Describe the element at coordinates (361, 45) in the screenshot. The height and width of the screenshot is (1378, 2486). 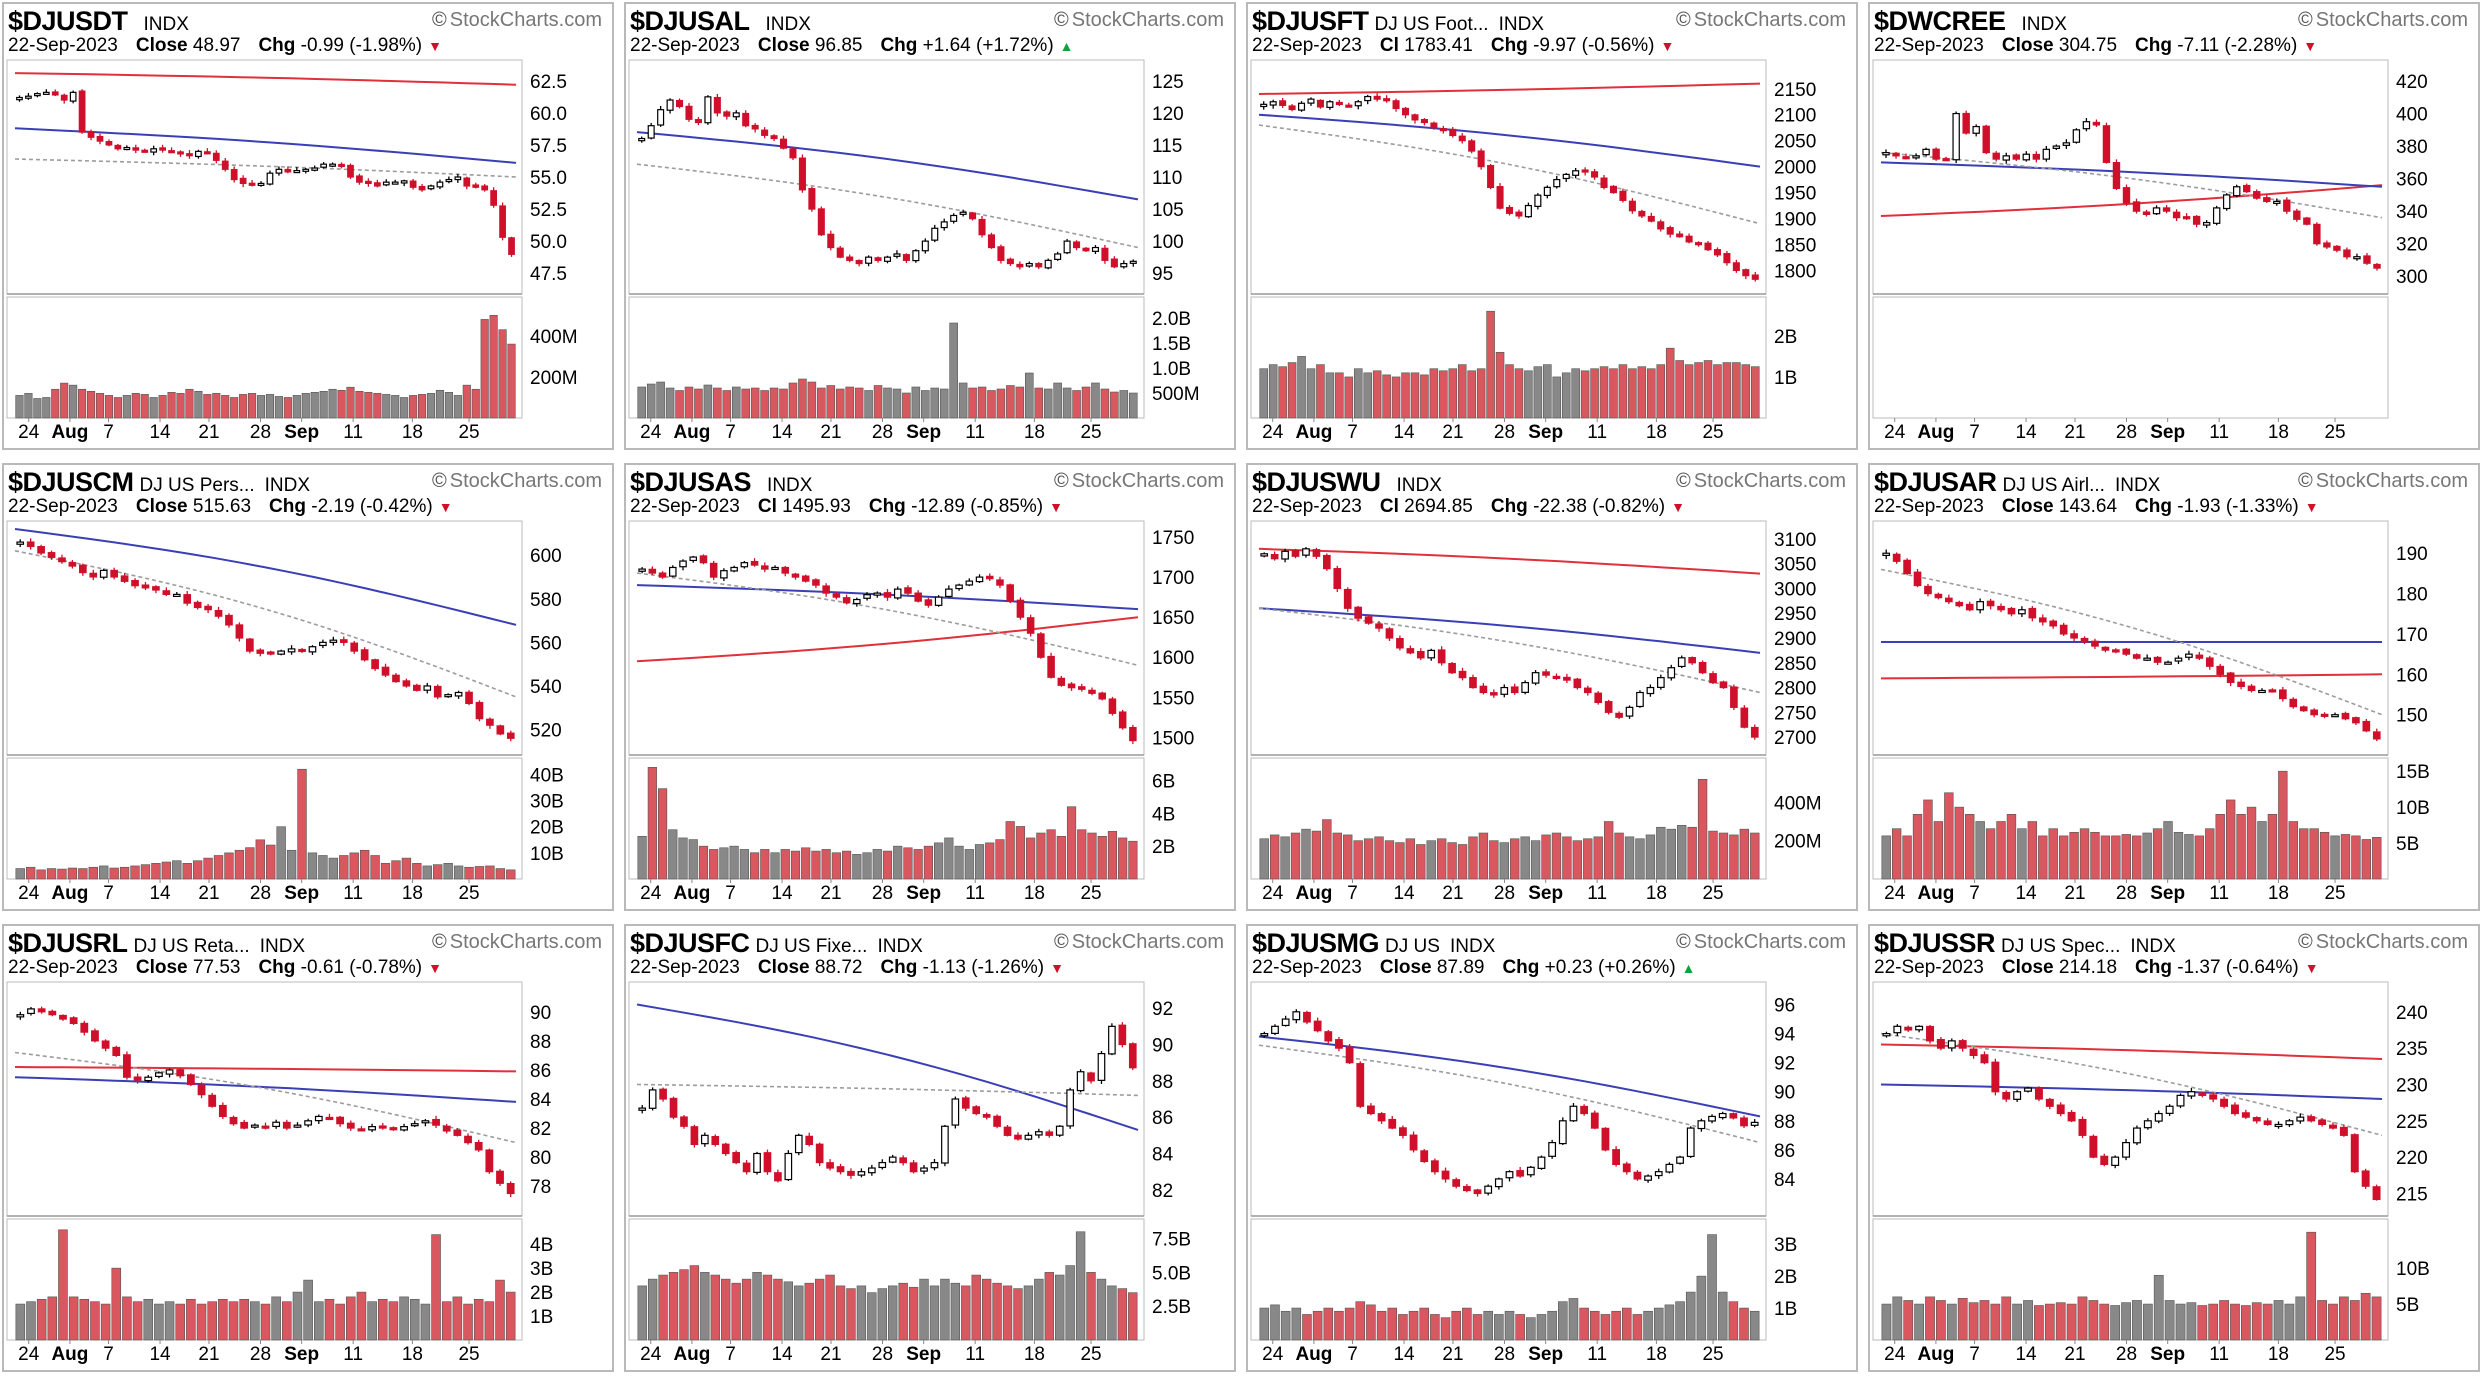
I see `chart-chg-value: -0.99 (-1.98%)` at that location.